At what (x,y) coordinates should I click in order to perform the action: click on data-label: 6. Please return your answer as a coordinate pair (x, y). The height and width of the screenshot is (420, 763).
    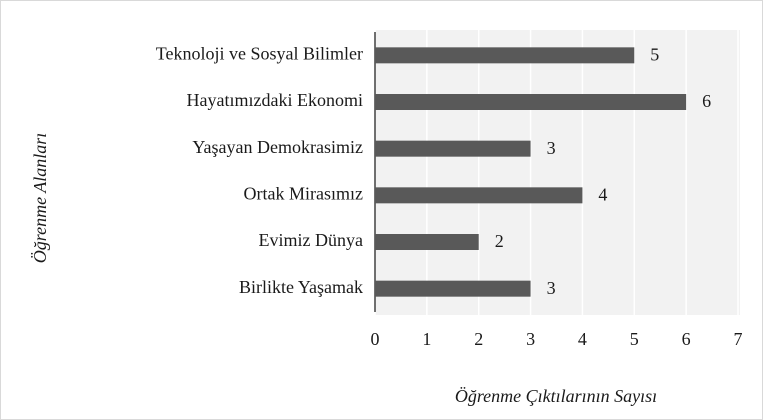
    Looking at the image, I should click on (706, 101).